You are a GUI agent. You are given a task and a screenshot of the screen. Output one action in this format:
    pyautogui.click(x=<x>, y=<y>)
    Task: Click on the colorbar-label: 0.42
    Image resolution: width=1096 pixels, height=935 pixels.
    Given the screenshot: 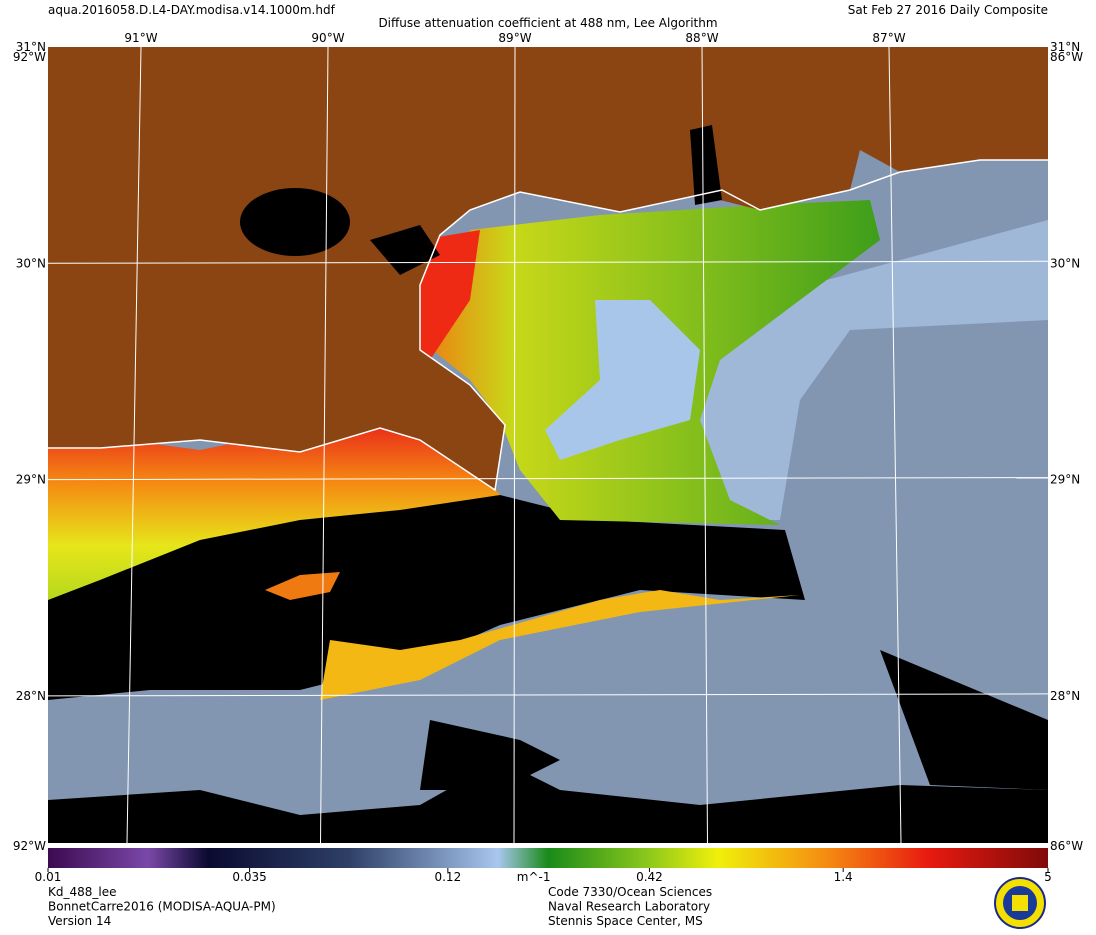 What is the action you would take?
    pyautogui.click(x=649, y=877)
    